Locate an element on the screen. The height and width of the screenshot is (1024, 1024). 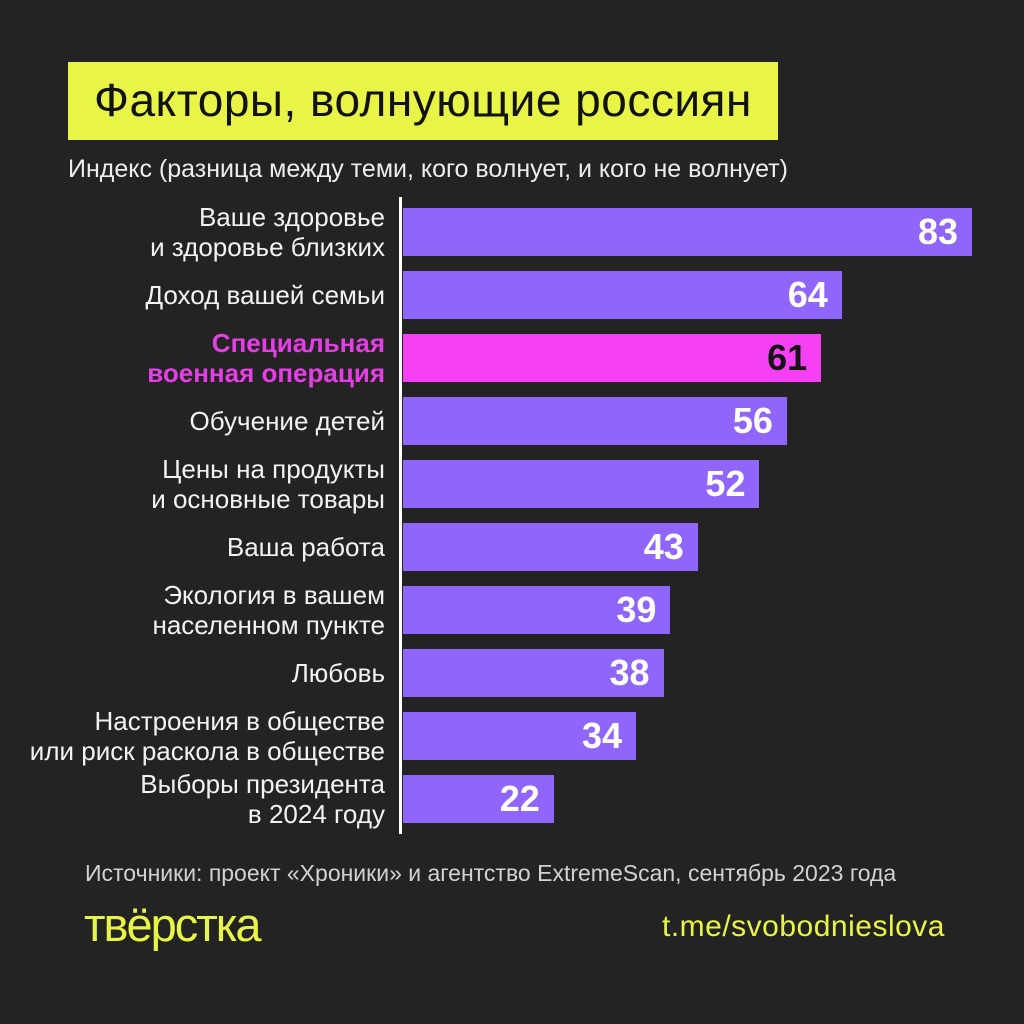
bar: 52 is located at coordinates (581, 484).